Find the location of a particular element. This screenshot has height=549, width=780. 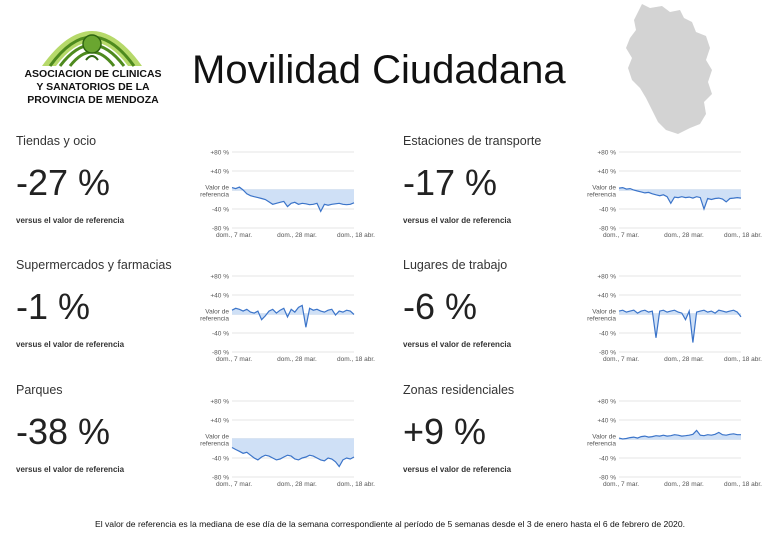

panel-title: Tiendas y ocio is located at coordinates (56, 141).